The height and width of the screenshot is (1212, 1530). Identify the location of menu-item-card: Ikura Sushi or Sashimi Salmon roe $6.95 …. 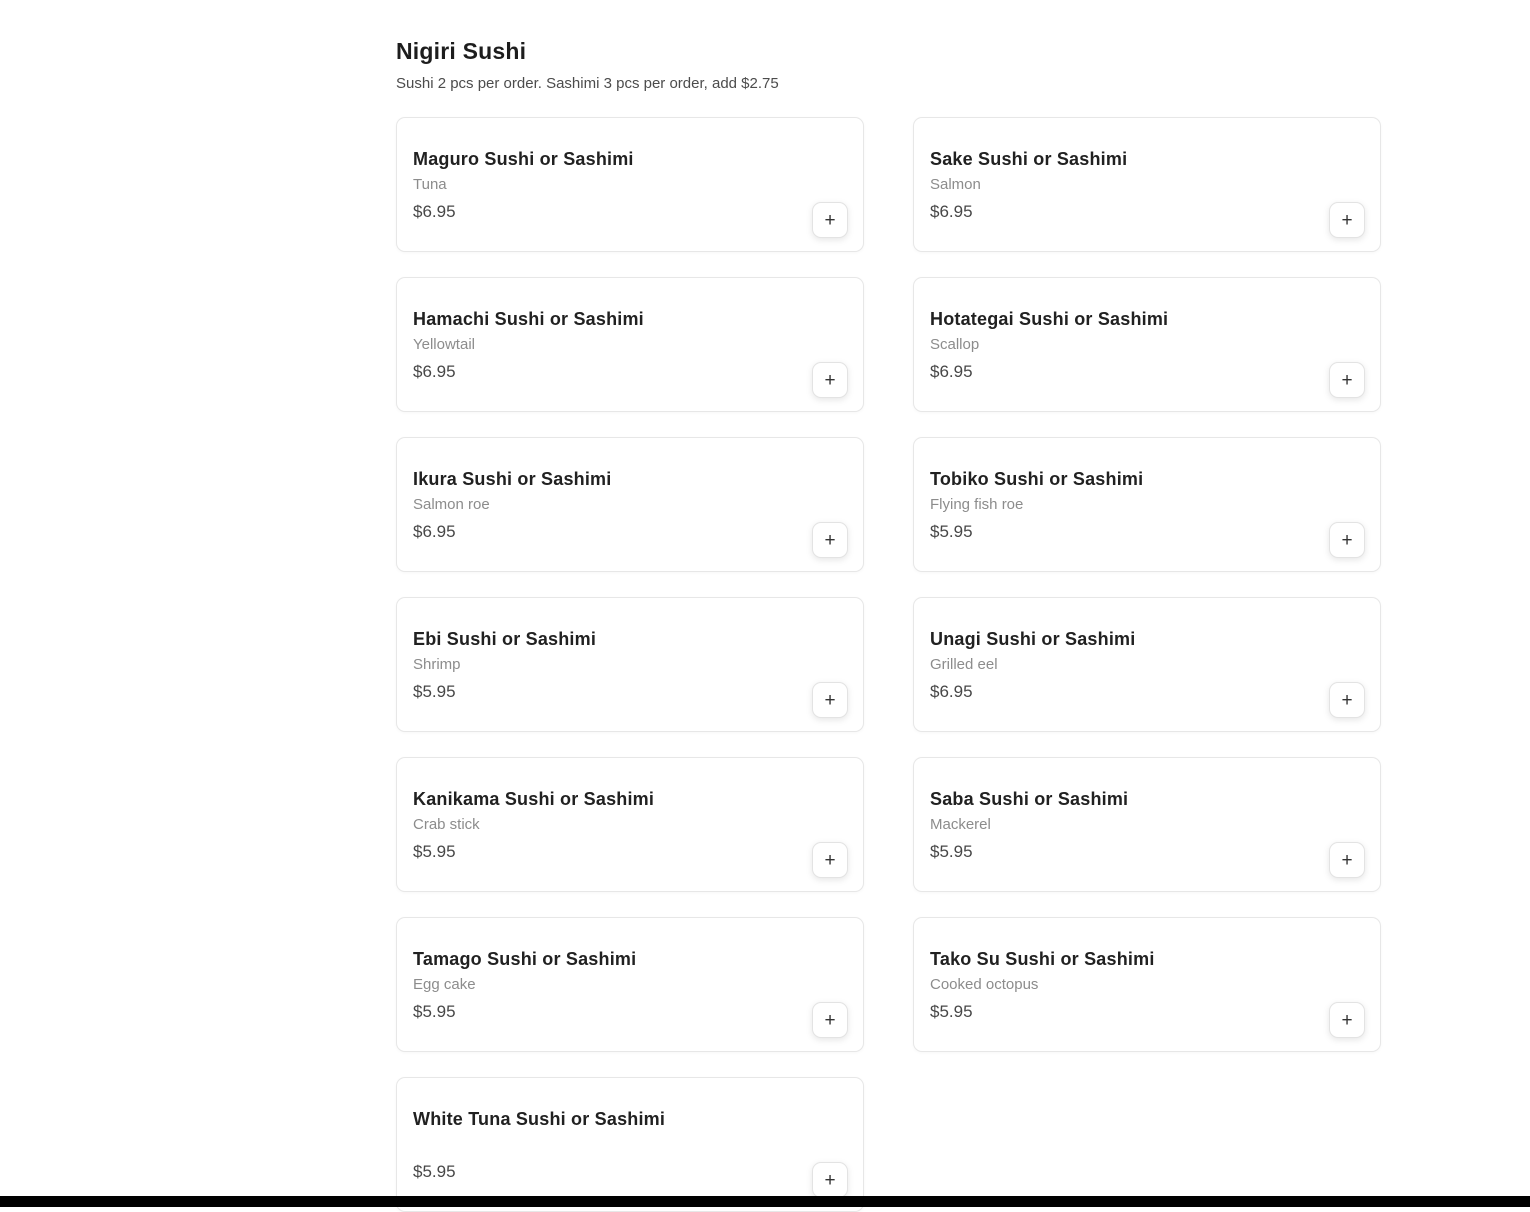
(630, 504).